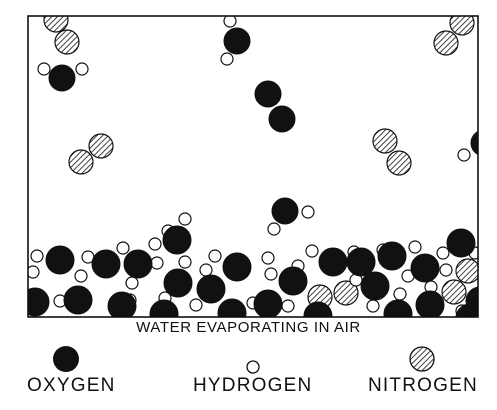  Describe the element at coordinates (253, 385) in the screenshot. I see `legend-label-hydrogen: HYDROGEN` at that location.